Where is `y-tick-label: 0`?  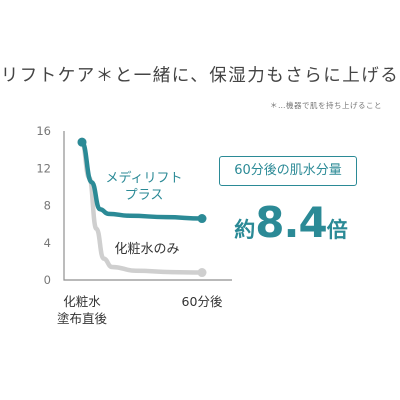 y-tick-label: 0 is located at coordinates (47, 280).